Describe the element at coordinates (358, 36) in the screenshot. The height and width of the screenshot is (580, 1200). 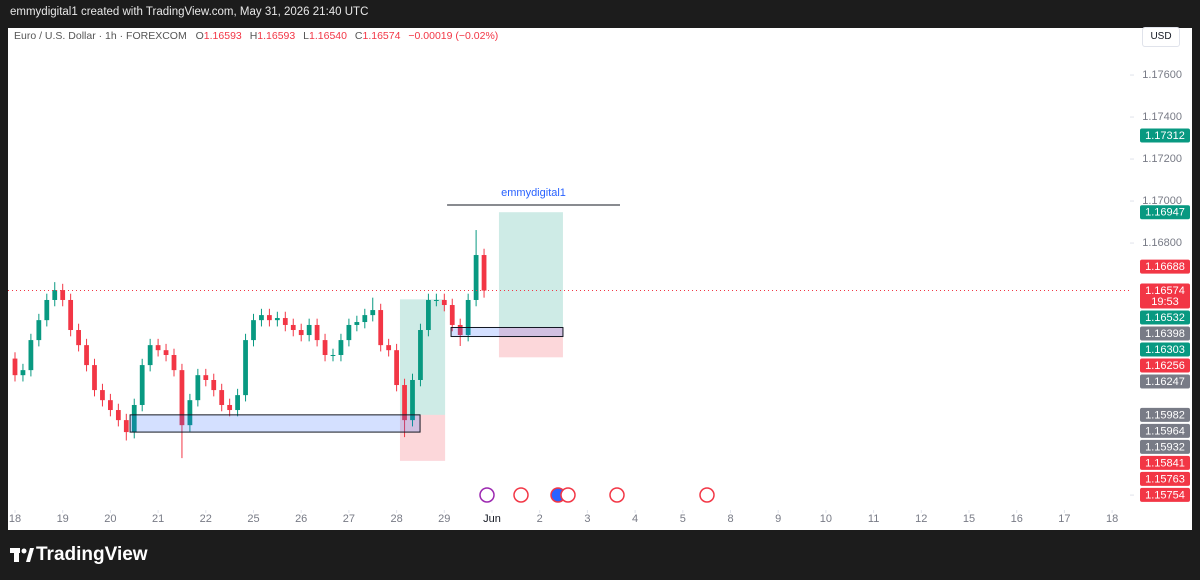
I see `legend-key: C` at that location.